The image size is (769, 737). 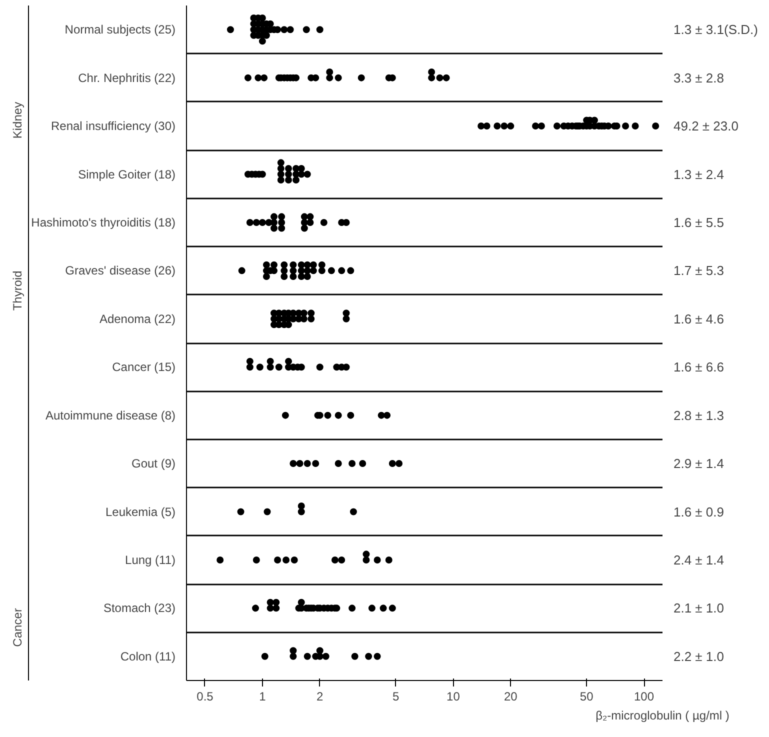 I want to click on y-tick-label: Cancer (15), so click(x=144, y=367).